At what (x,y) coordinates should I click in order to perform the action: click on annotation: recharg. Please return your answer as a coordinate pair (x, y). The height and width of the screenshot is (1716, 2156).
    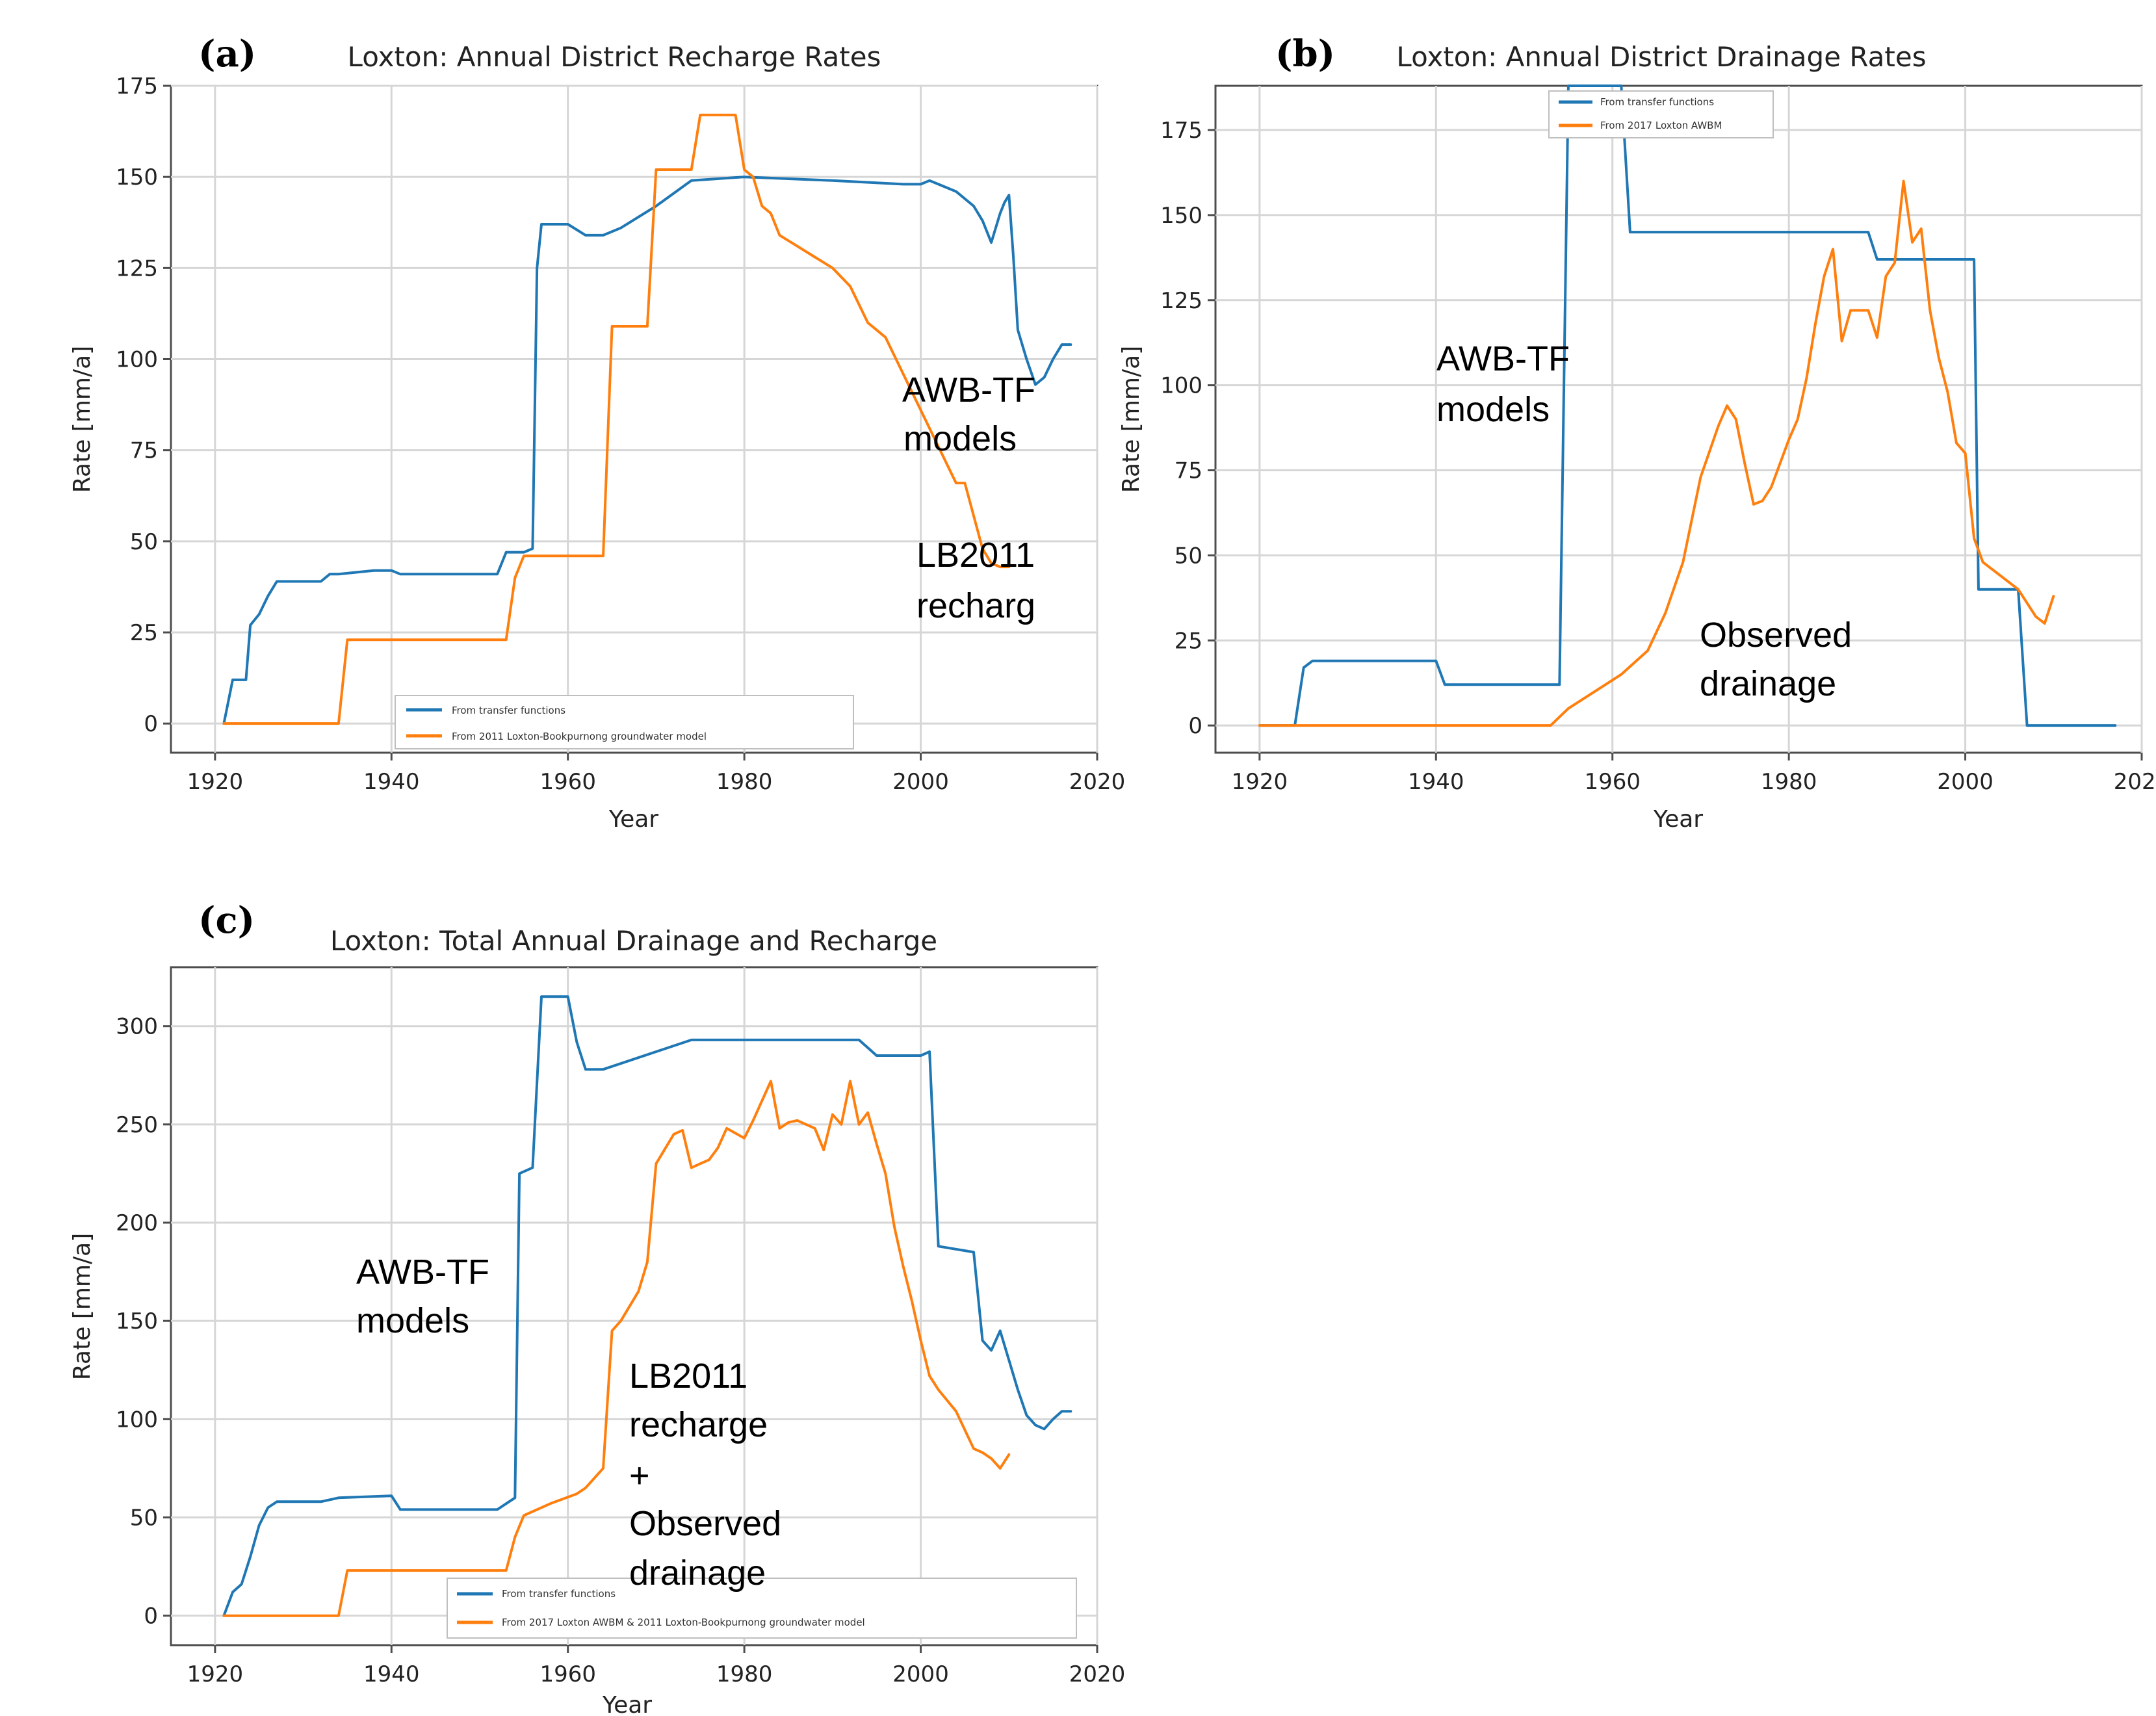
    Looking at the image, I should click on (975, 605).